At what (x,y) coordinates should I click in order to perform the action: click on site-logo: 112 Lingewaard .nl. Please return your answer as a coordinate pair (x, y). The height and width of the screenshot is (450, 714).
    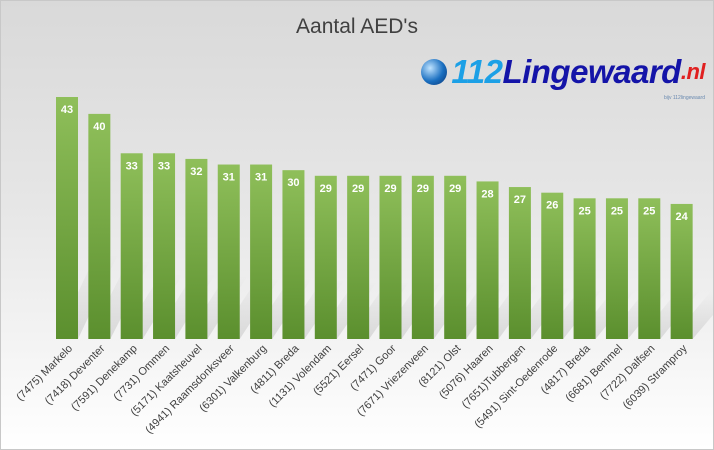
    Looking at the image, I should click on (563, 72).